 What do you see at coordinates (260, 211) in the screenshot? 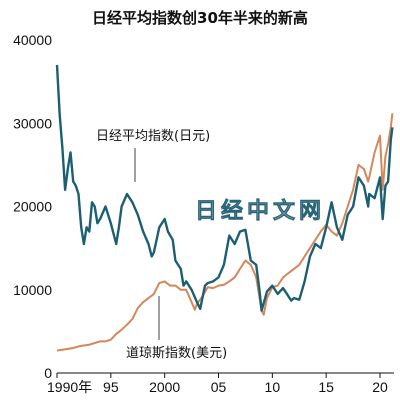
I see `watermark-text: 日经中文网` at bounding box center [260, 211].